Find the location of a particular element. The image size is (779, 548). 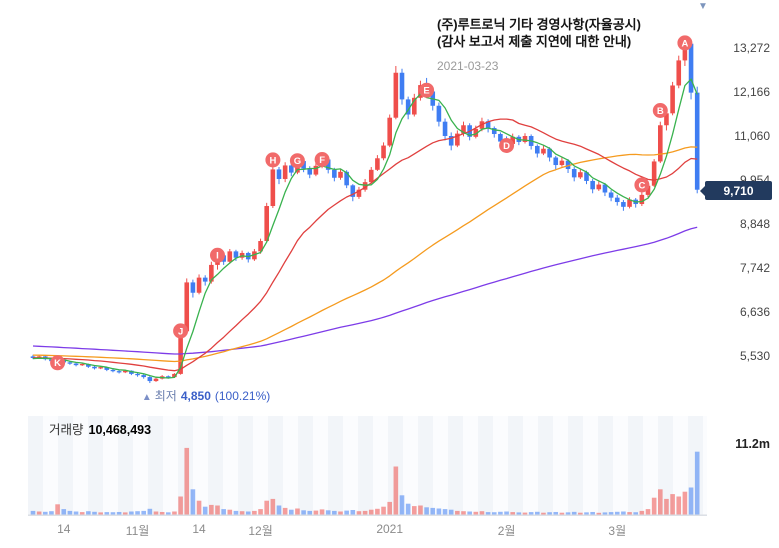

low-point-annotation: ▲ 최저 4,850 (100.21%) is located at coordinates (206, 395).